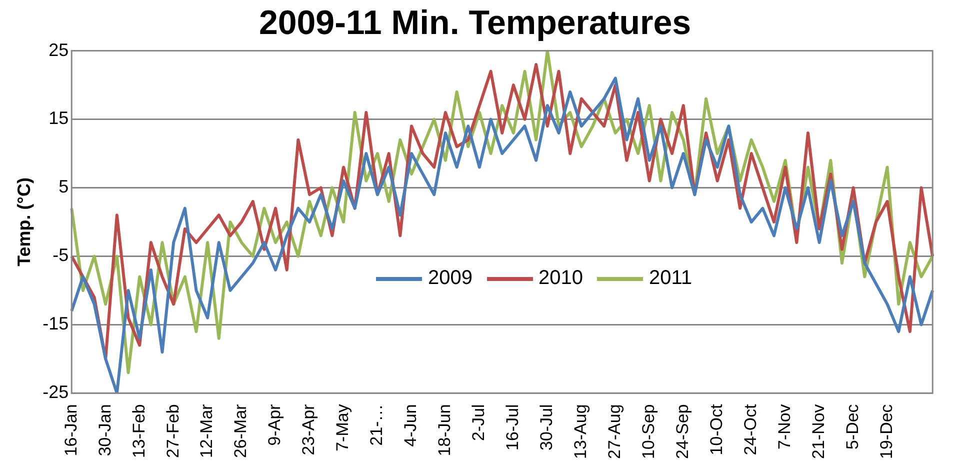 The image size is (956, 466). What do you see at coordinates (648, 432) in the screenshot?
I see `x-tick-label: 10-Sep` at bounding box center [648, 432].